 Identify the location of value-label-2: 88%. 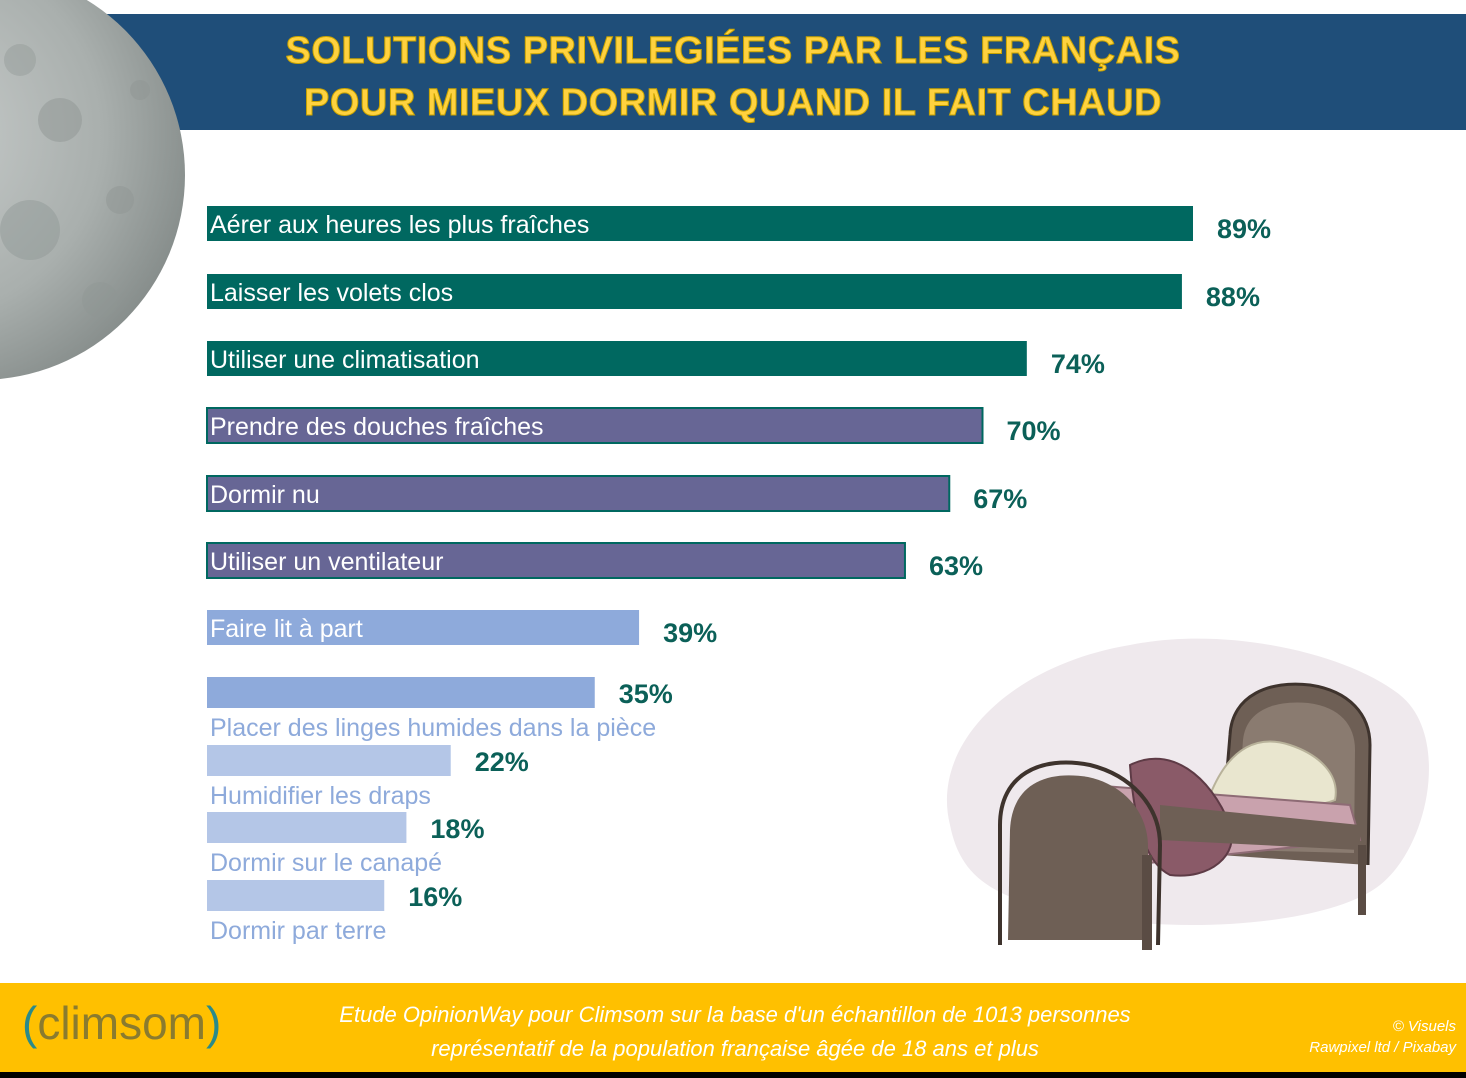
(1233, 297).